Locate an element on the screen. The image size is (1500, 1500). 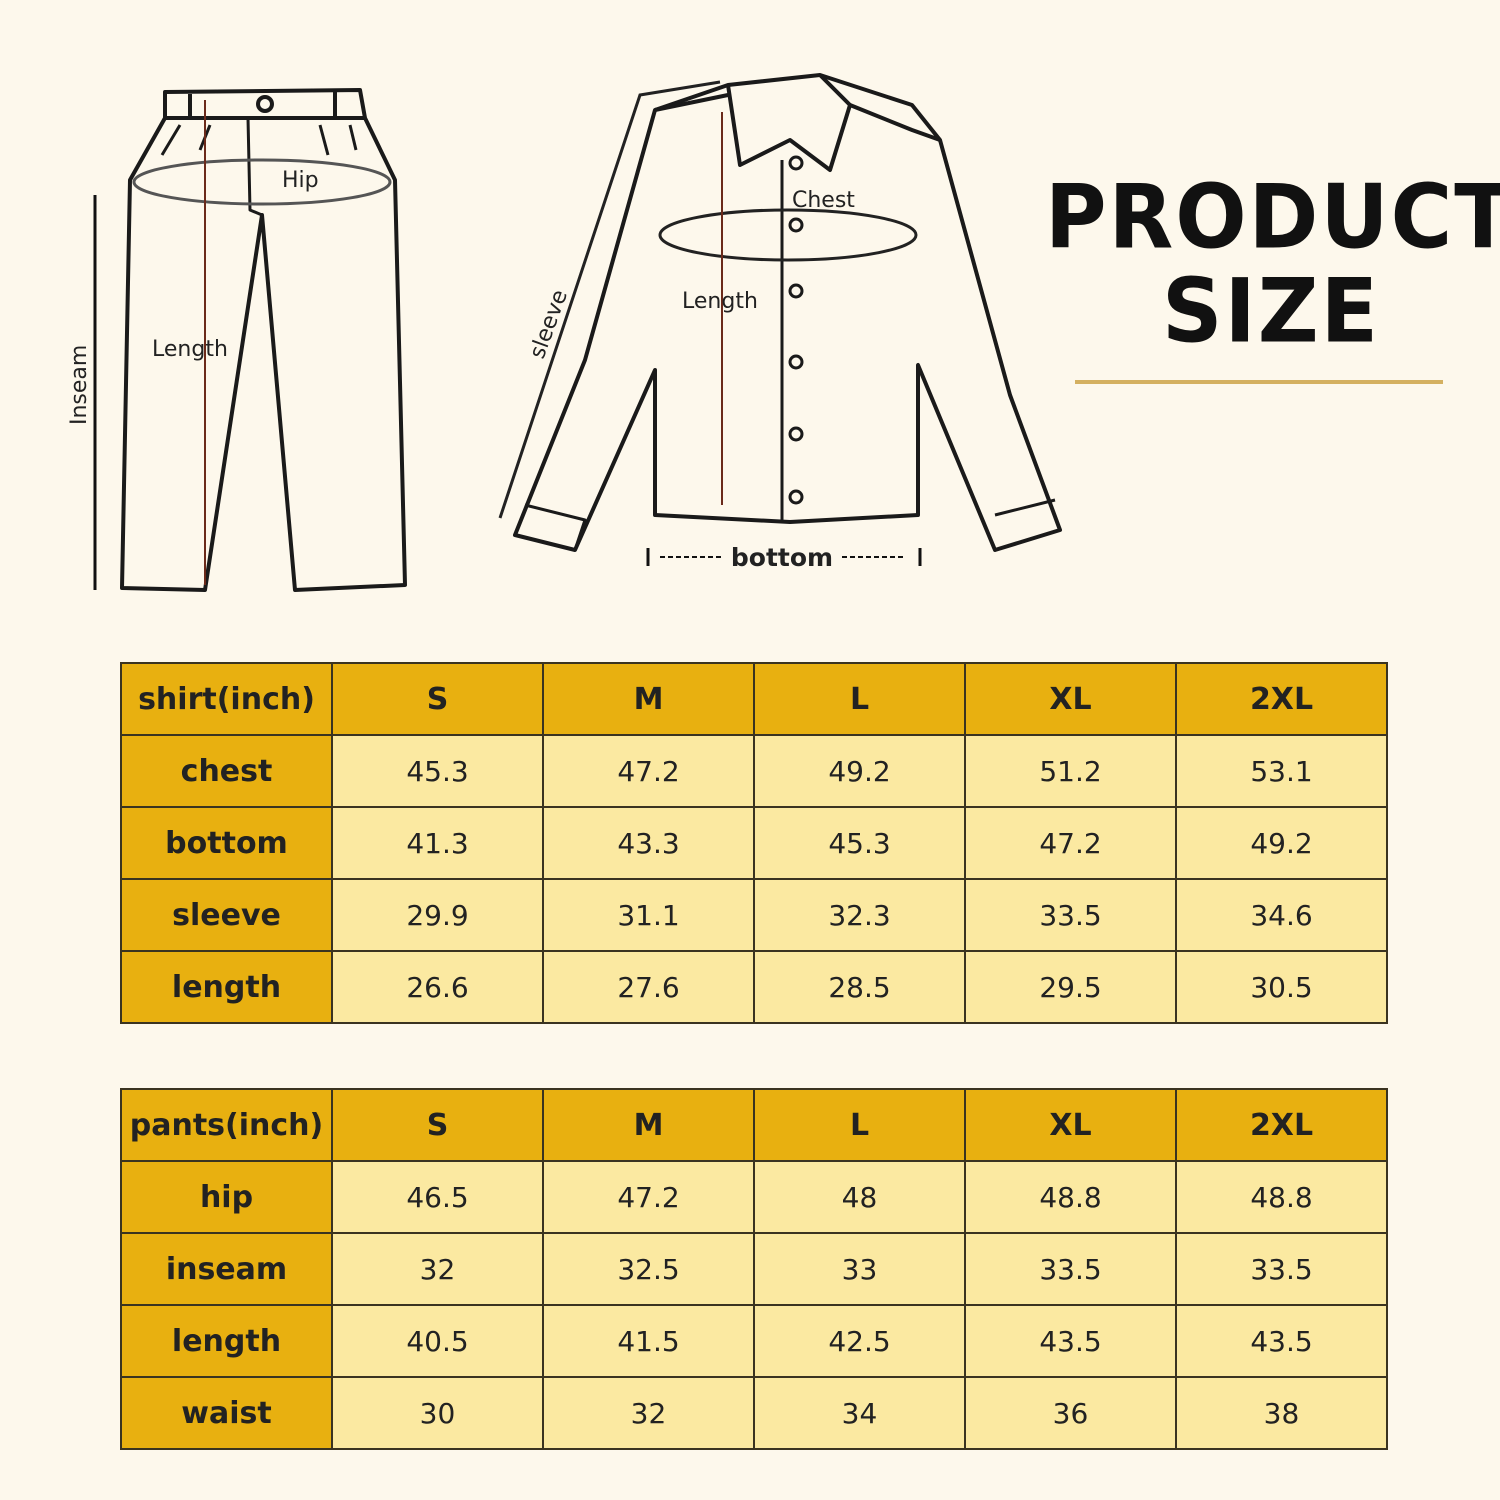
value-cell: 40.5 is located at coordinates (437, 1341).